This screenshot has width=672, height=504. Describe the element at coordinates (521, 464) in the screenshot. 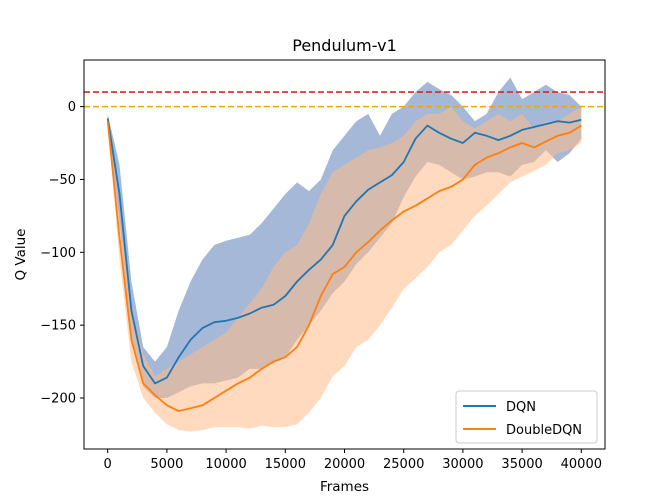

I see `x-tick-label: 35000` at that location.